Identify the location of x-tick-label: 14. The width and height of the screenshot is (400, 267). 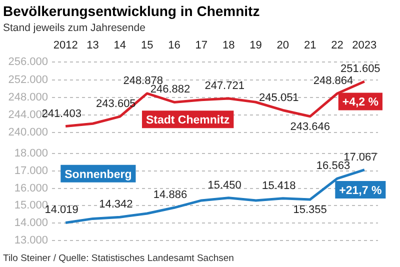
(120, 46).